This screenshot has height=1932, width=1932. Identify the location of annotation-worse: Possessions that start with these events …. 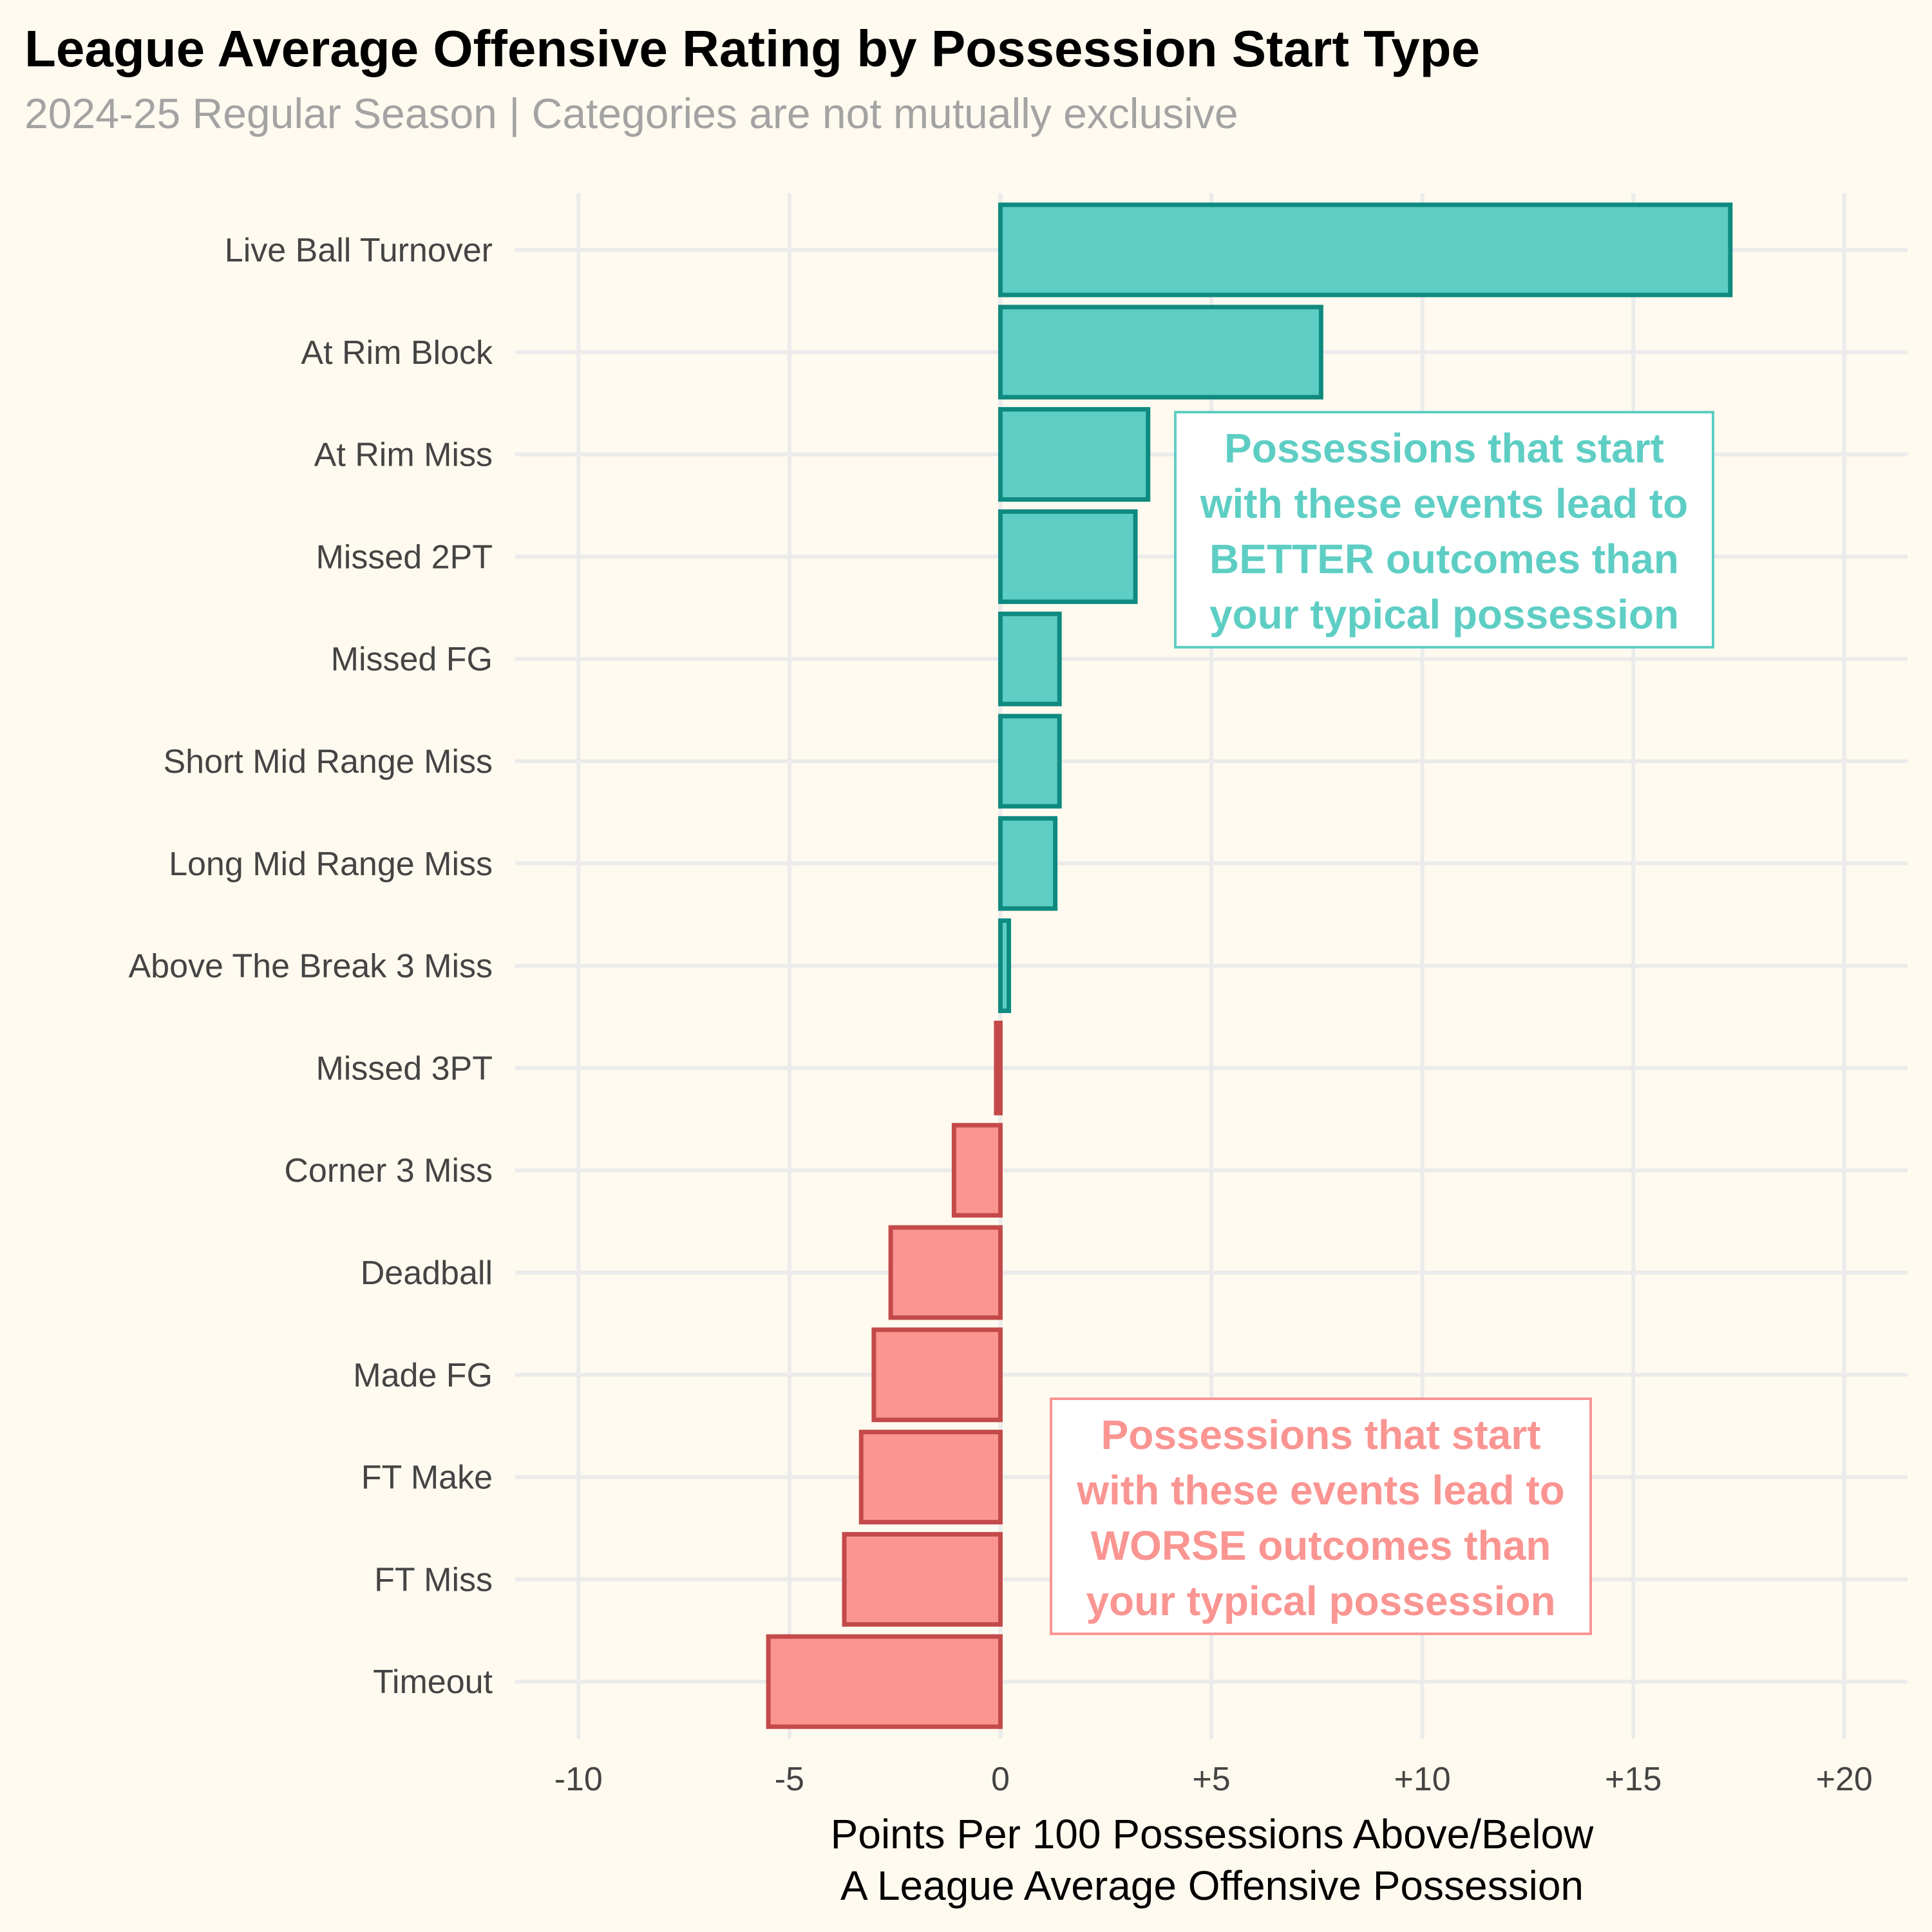
(1321, 1516).